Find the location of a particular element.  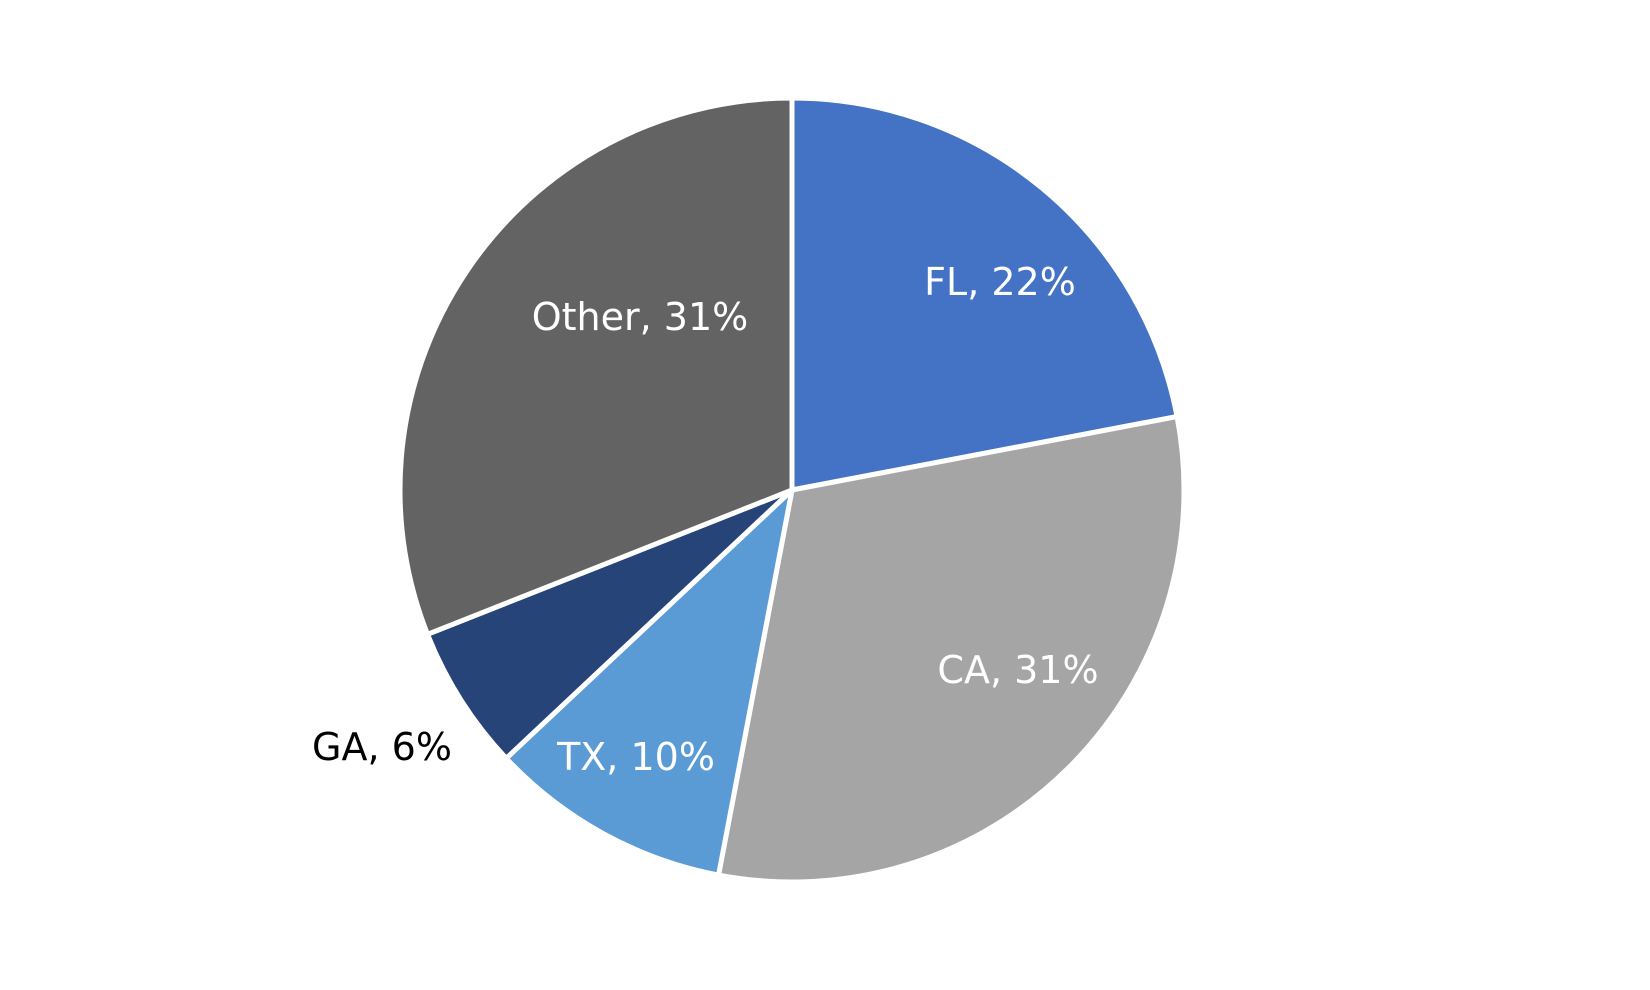

slice-ca is located at coordinates (951, 649).